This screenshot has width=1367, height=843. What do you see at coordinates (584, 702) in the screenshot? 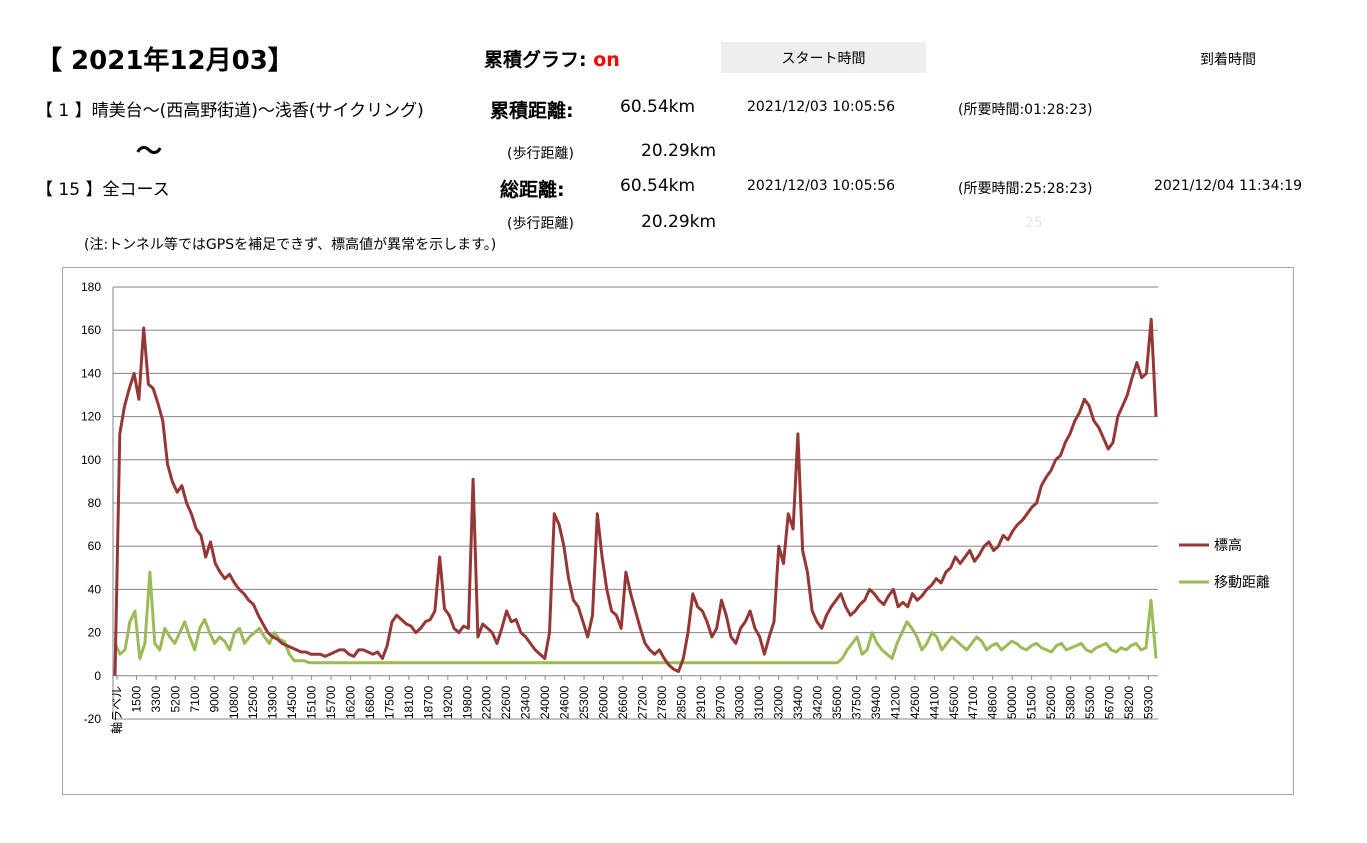
I see `x-tick-label: 25300` at bounding box center [584, 702].